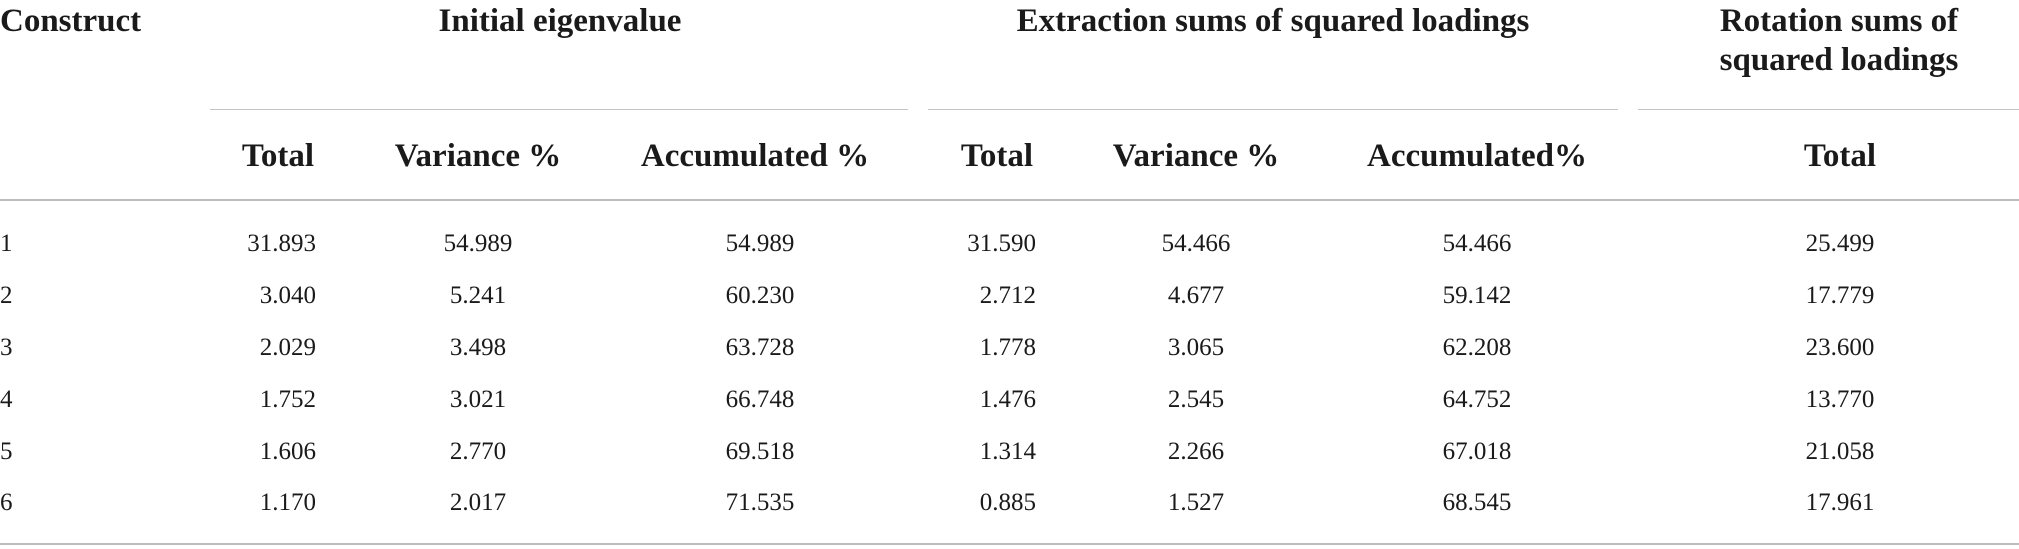 The image size is (2019, 549). I want to click on cell-construct: 2, so click(6, 295).